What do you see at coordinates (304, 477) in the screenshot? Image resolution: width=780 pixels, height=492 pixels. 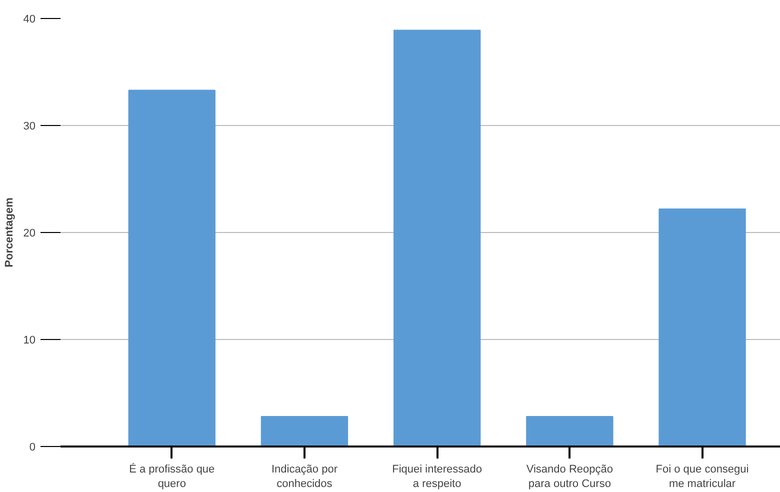 I see `x-tick-label: Indicação por conhecidos` at bounding box center [304, 477].